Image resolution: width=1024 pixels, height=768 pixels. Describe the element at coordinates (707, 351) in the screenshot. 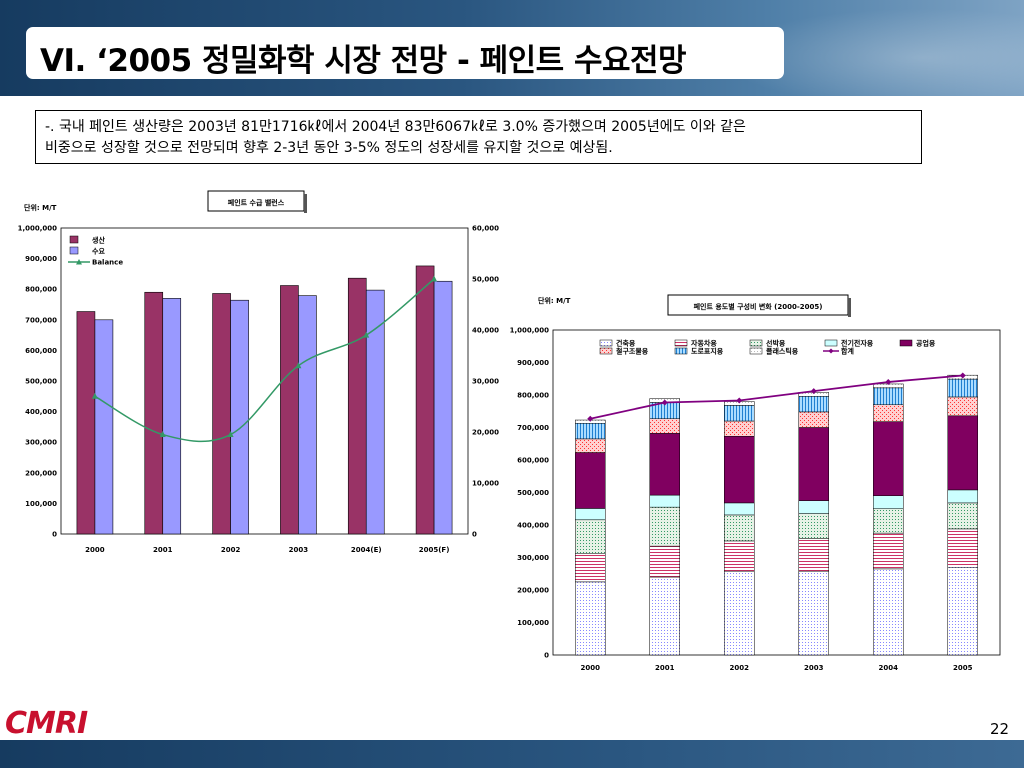

I see `chart2-legend-label: 도로표지용` at that location.